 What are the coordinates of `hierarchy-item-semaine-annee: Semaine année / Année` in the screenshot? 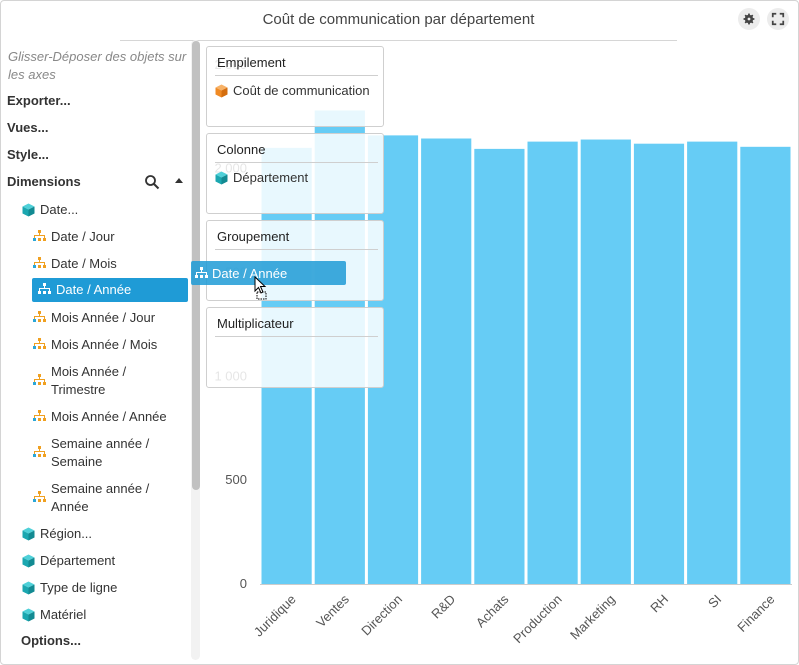 It's located at (103, 498).